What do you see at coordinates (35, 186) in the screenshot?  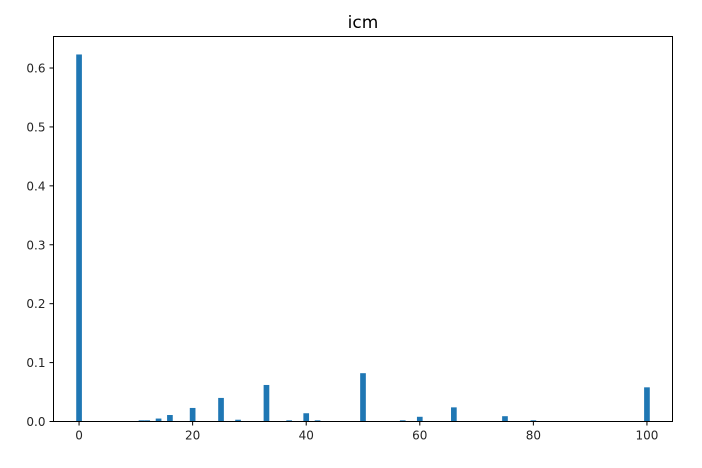 I see `y-tick-label: 0.4` at bounding box center [35, 186].